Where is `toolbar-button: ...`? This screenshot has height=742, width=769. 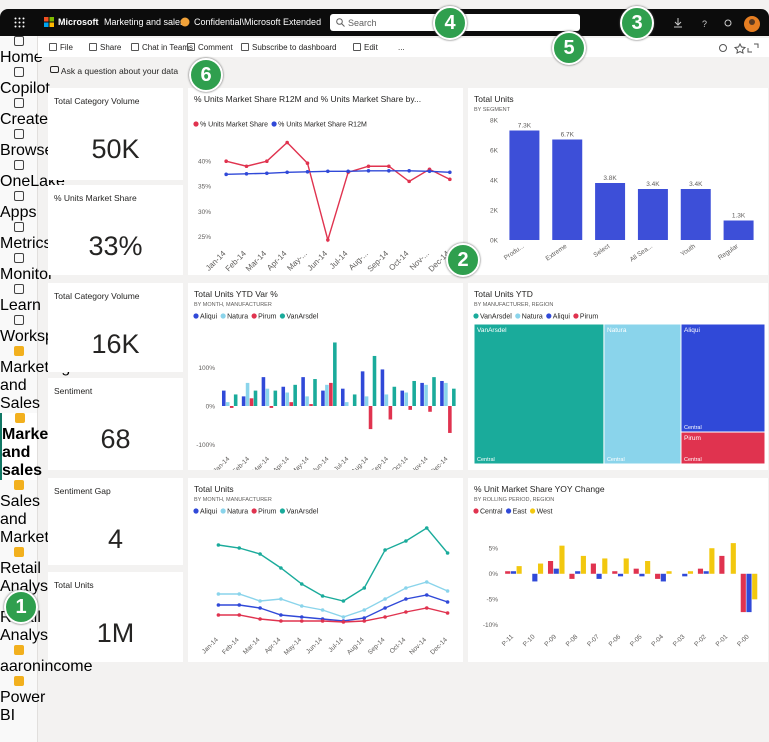
toolbar-button: ... is located at coordinates (401, 47).